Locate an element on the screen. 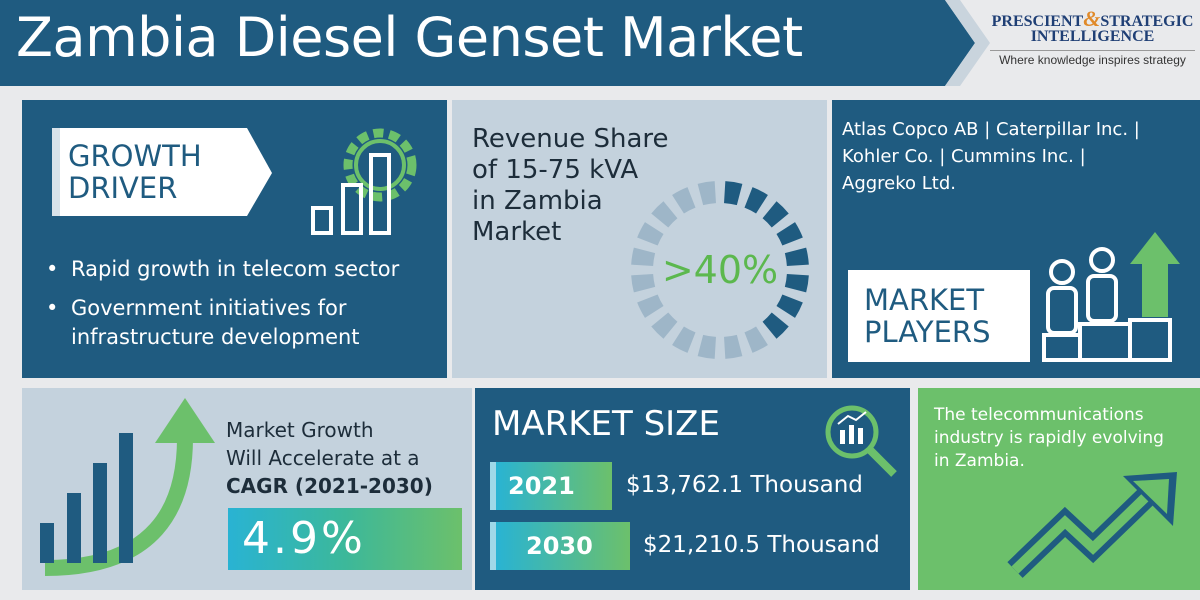 This screenshot has width=1200, height=600. magnifier-icon is located at coordinates (861, 441).